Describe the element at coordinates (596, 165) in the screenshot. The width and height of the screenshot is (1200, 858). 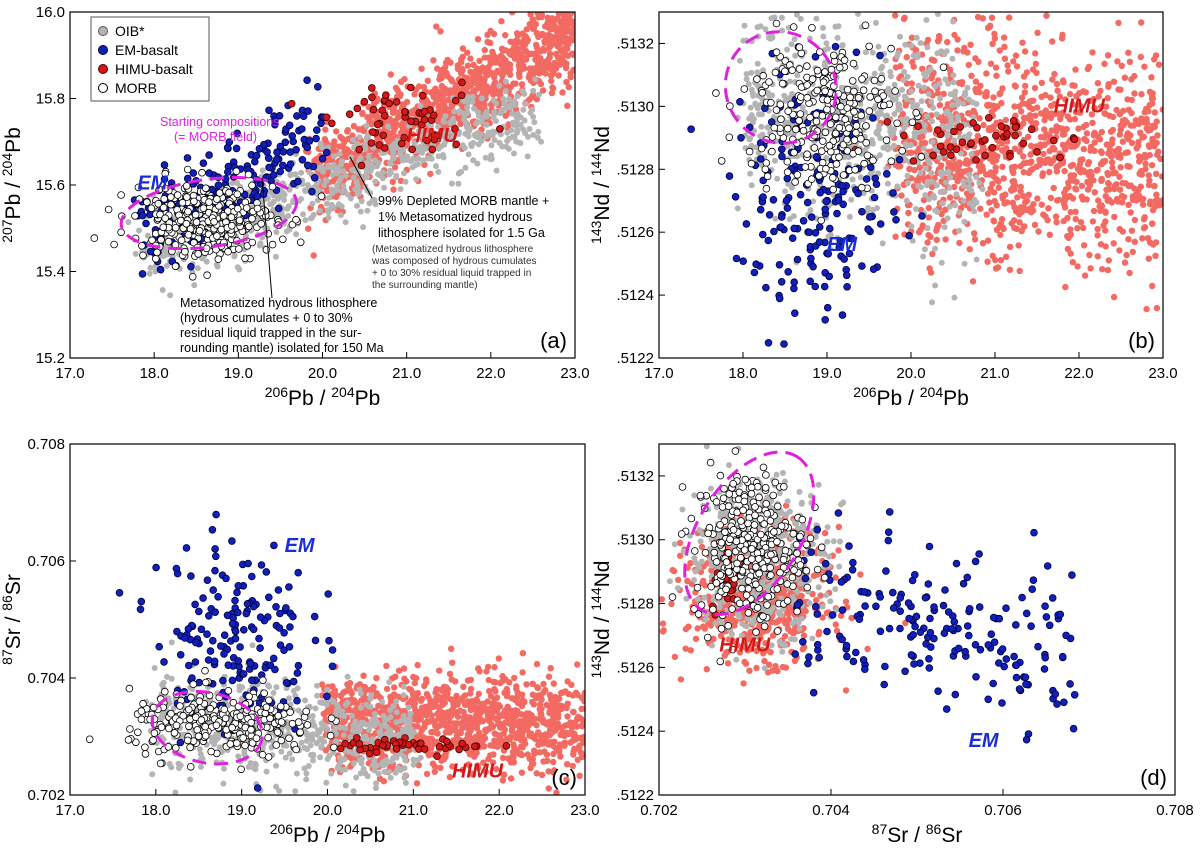
I see `y-axis-label-sup2: 144` at that location.